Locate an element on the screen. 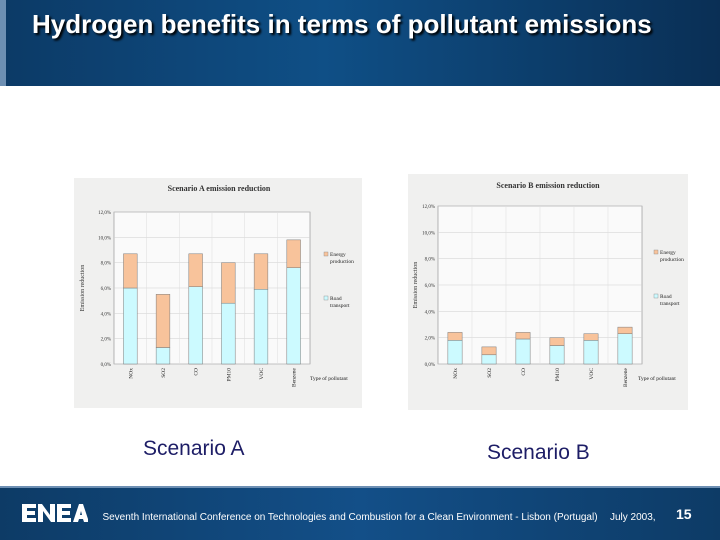 Image resolution: width=720 pixels, height=540 pixels. scenario-b-y-tick-label: 0,0% is located at coordinates (430, 365).